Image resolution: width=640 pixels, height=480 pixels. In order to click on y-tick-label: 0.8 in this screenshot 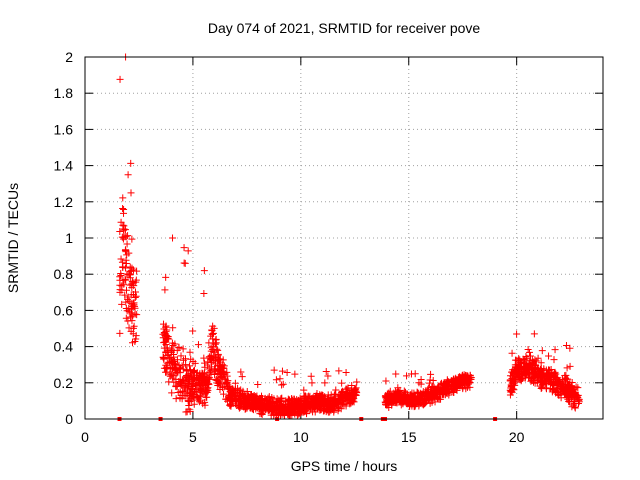, I will do `click(64, 274)`.